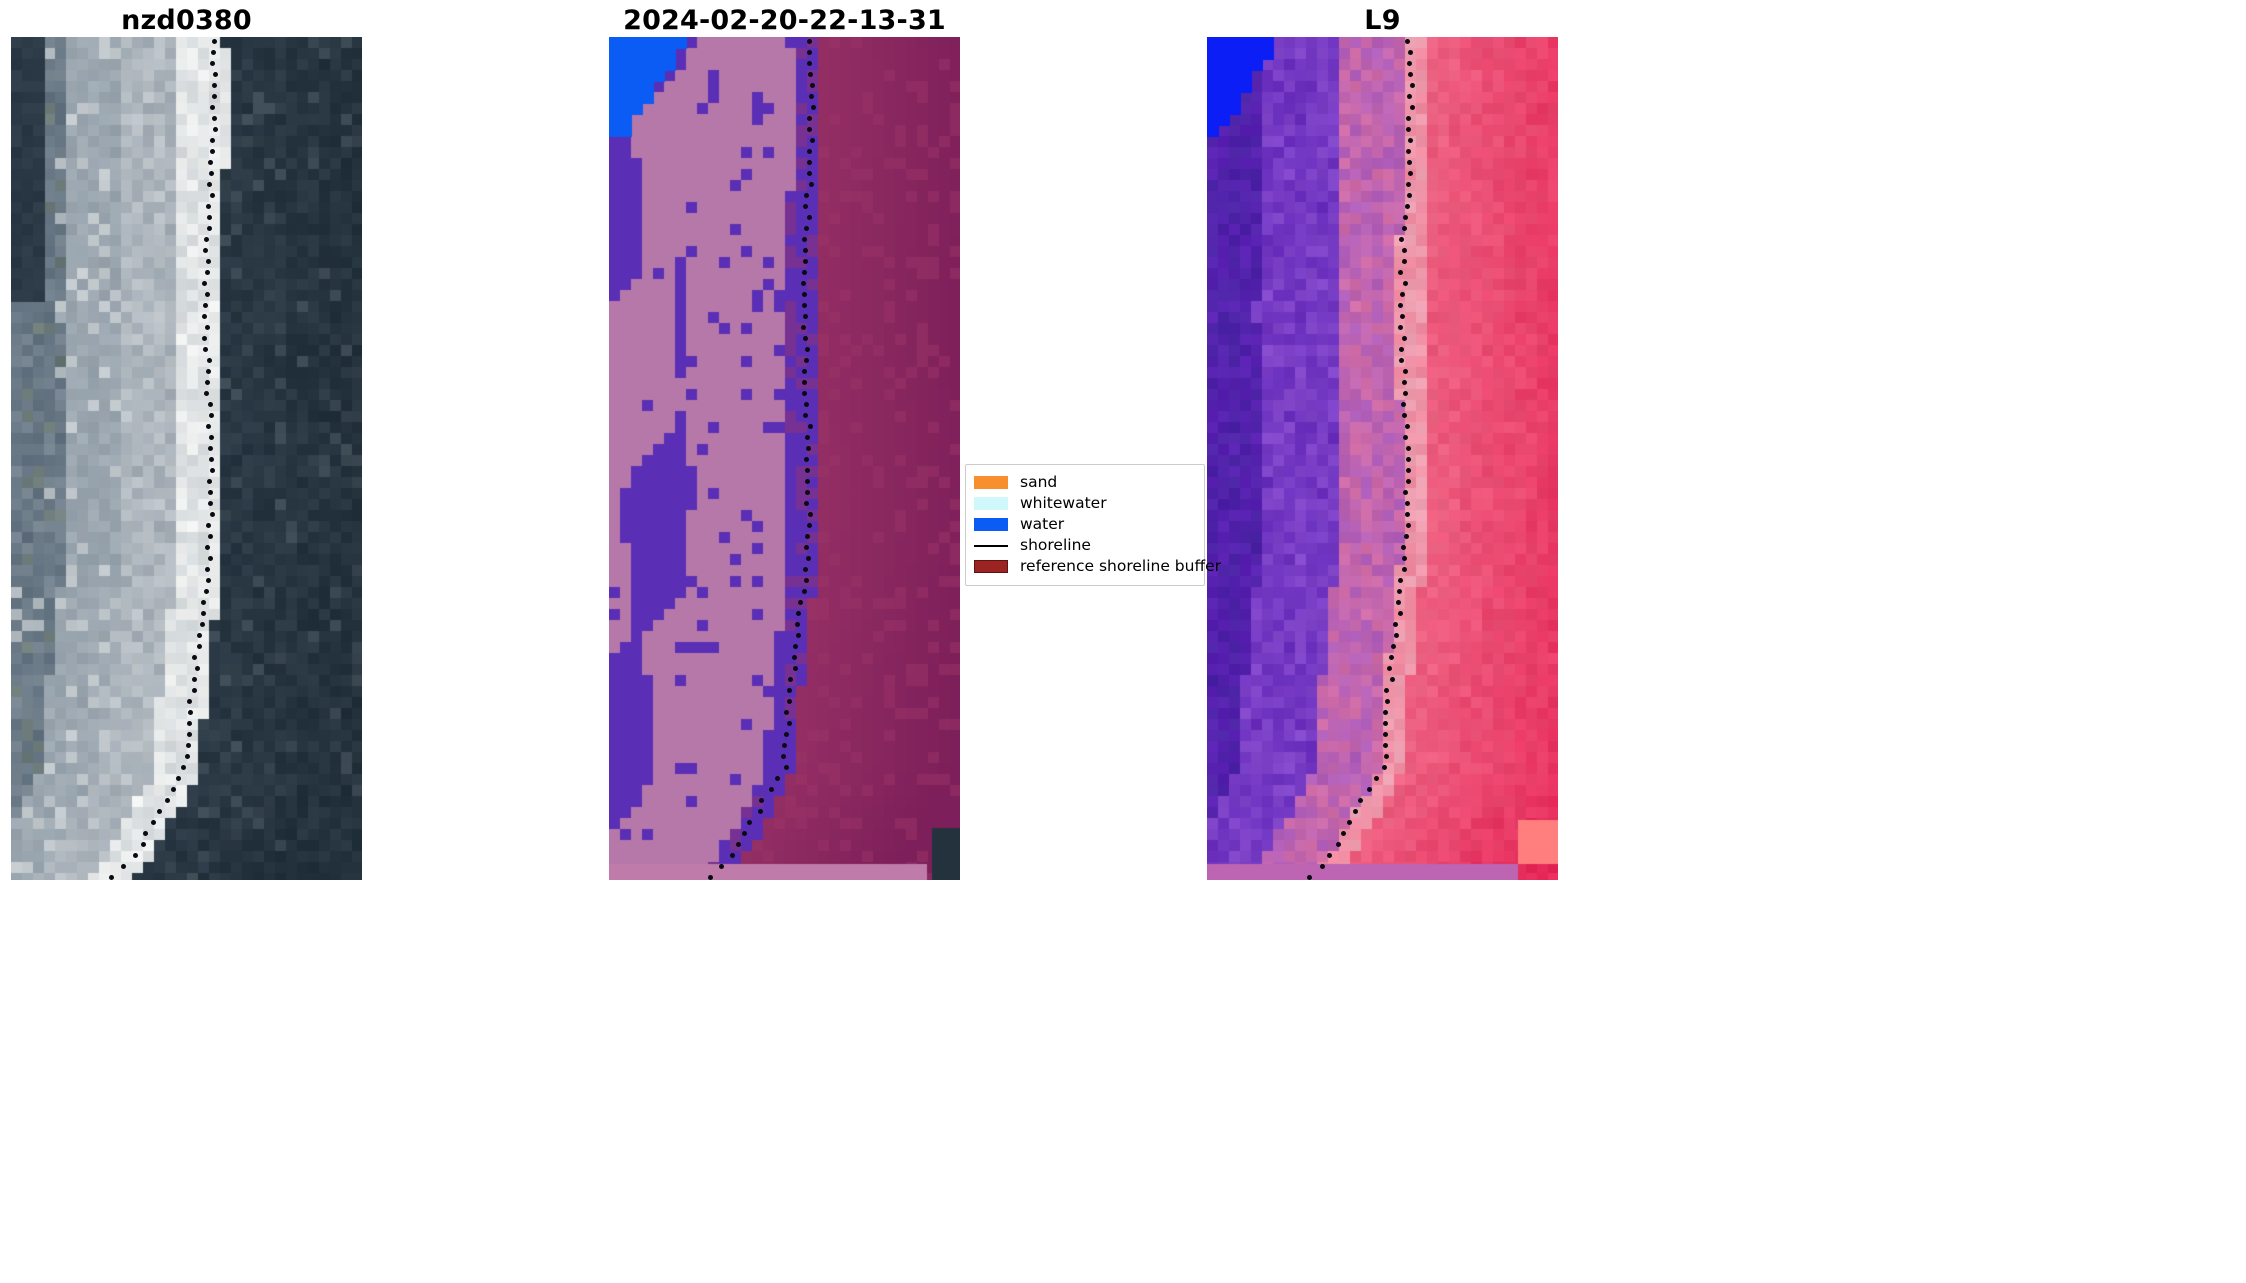  Describe the element at coordinates (1055, 545) in the screenshot. I see `legend-label-shoreline: shoreline` at that location.